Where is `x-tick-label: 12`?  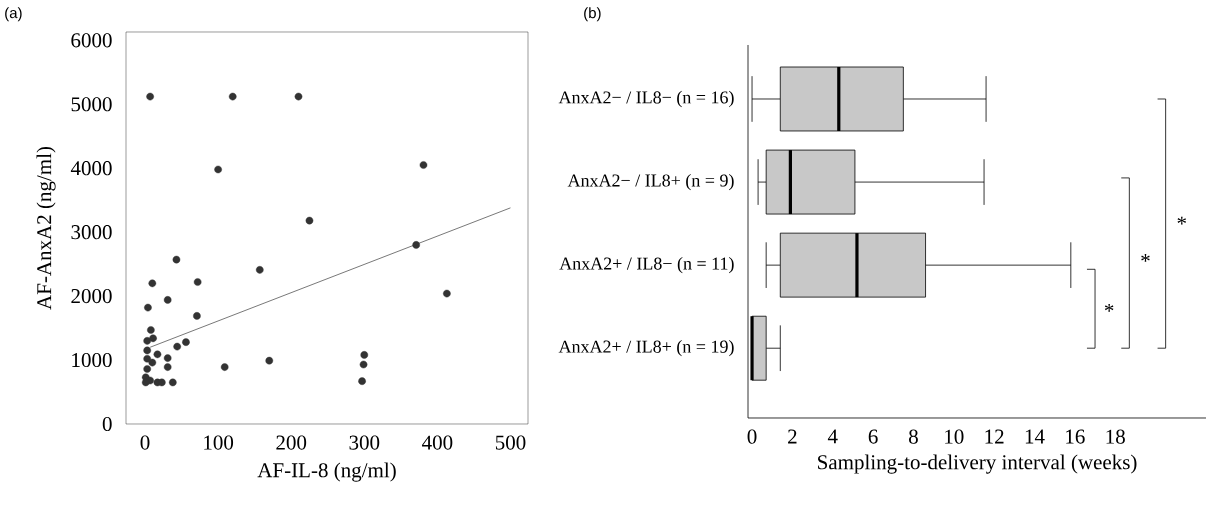
x-tick-label: 12 is located at coordinates (994, 436).